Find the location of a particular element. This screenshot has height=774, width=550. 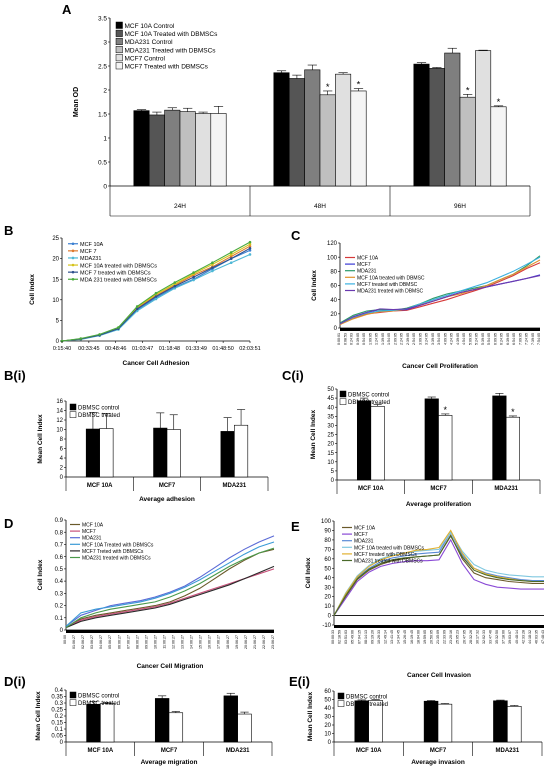

legend-label-A: MCF 10A Control is located at coordinates (150, 26).